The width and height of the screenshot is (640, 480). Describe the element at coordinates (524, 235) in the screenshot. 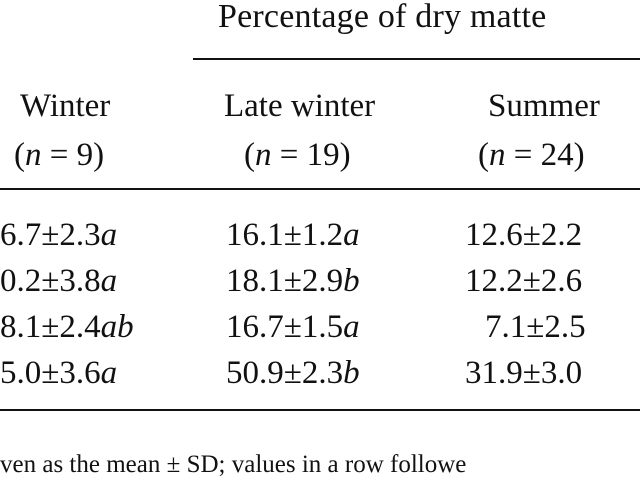

I see `row-1-summer: 12.6±2.2` at that location.